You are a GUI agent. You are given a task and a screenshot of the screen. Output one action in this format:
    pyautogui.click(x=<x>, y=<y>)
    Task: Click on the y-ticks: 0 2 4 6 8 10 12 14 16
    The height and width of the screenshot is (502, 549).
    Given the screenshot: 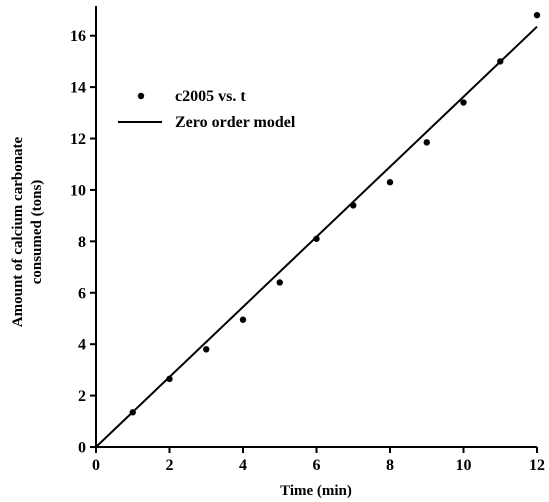 What is the action you would take?
    pyautogui.click(x=83, y=242)
    